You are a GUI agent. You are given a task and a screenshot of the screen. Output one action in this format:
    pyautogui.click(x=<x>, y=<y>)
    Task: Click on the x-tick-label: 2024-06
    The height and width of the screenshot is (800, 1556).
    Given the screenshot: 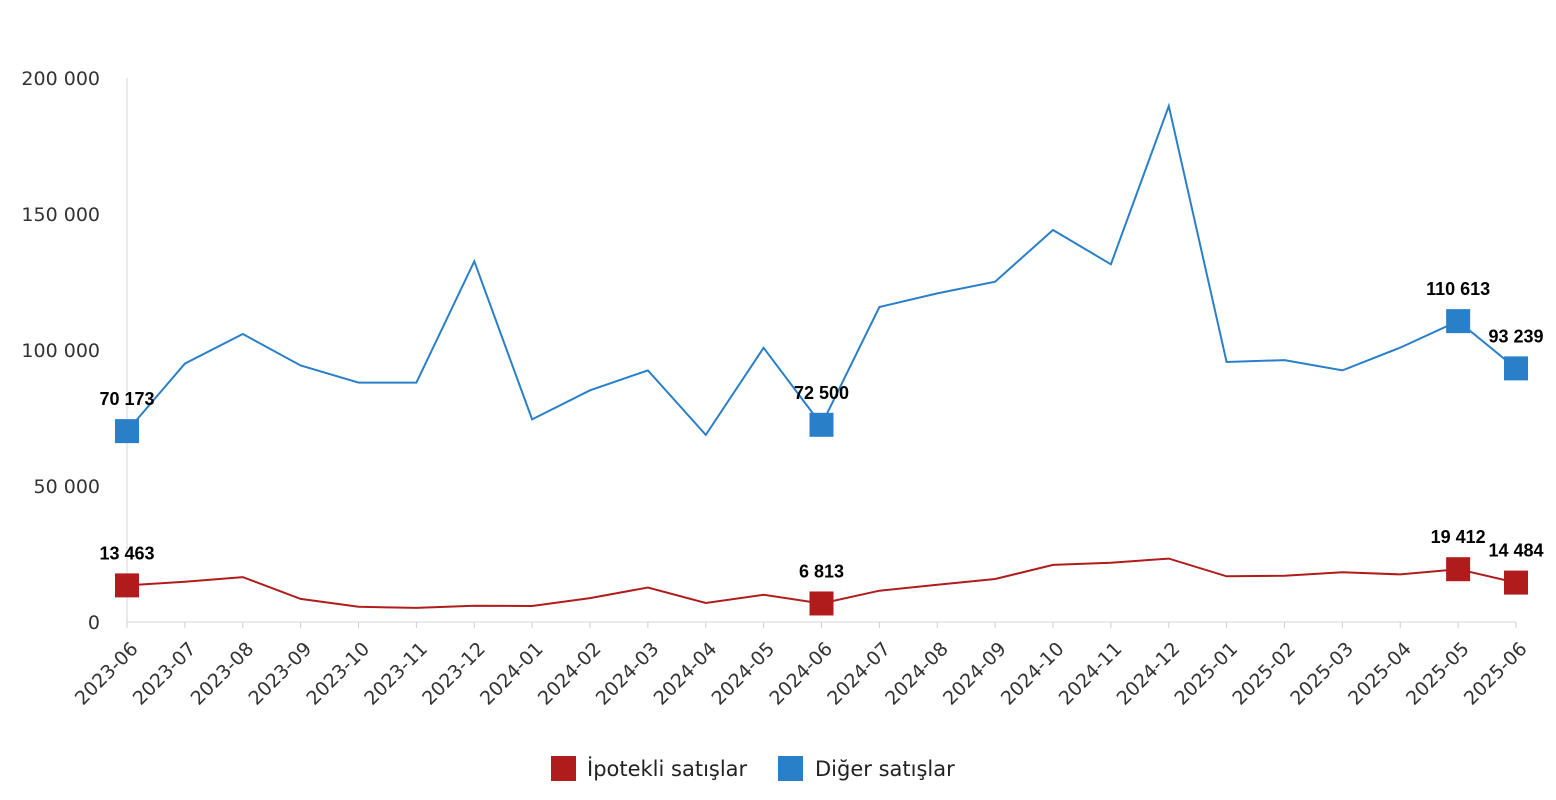 What is the action you would take?
    pyautogui.click(x=801, y=674)
    